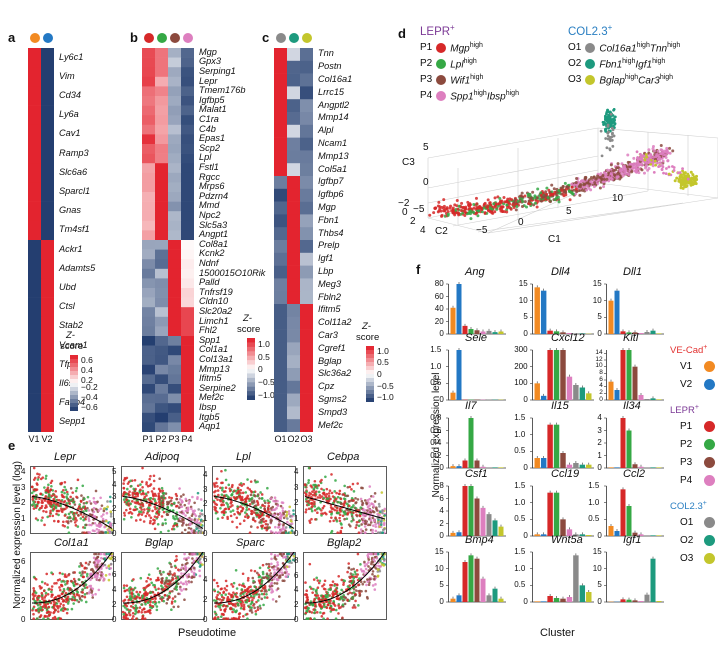 This screenshot has width=726, height=648. Describe the element at coordinates (418, 269) in the screenshot. I see `panel-label-f: f` at that location.